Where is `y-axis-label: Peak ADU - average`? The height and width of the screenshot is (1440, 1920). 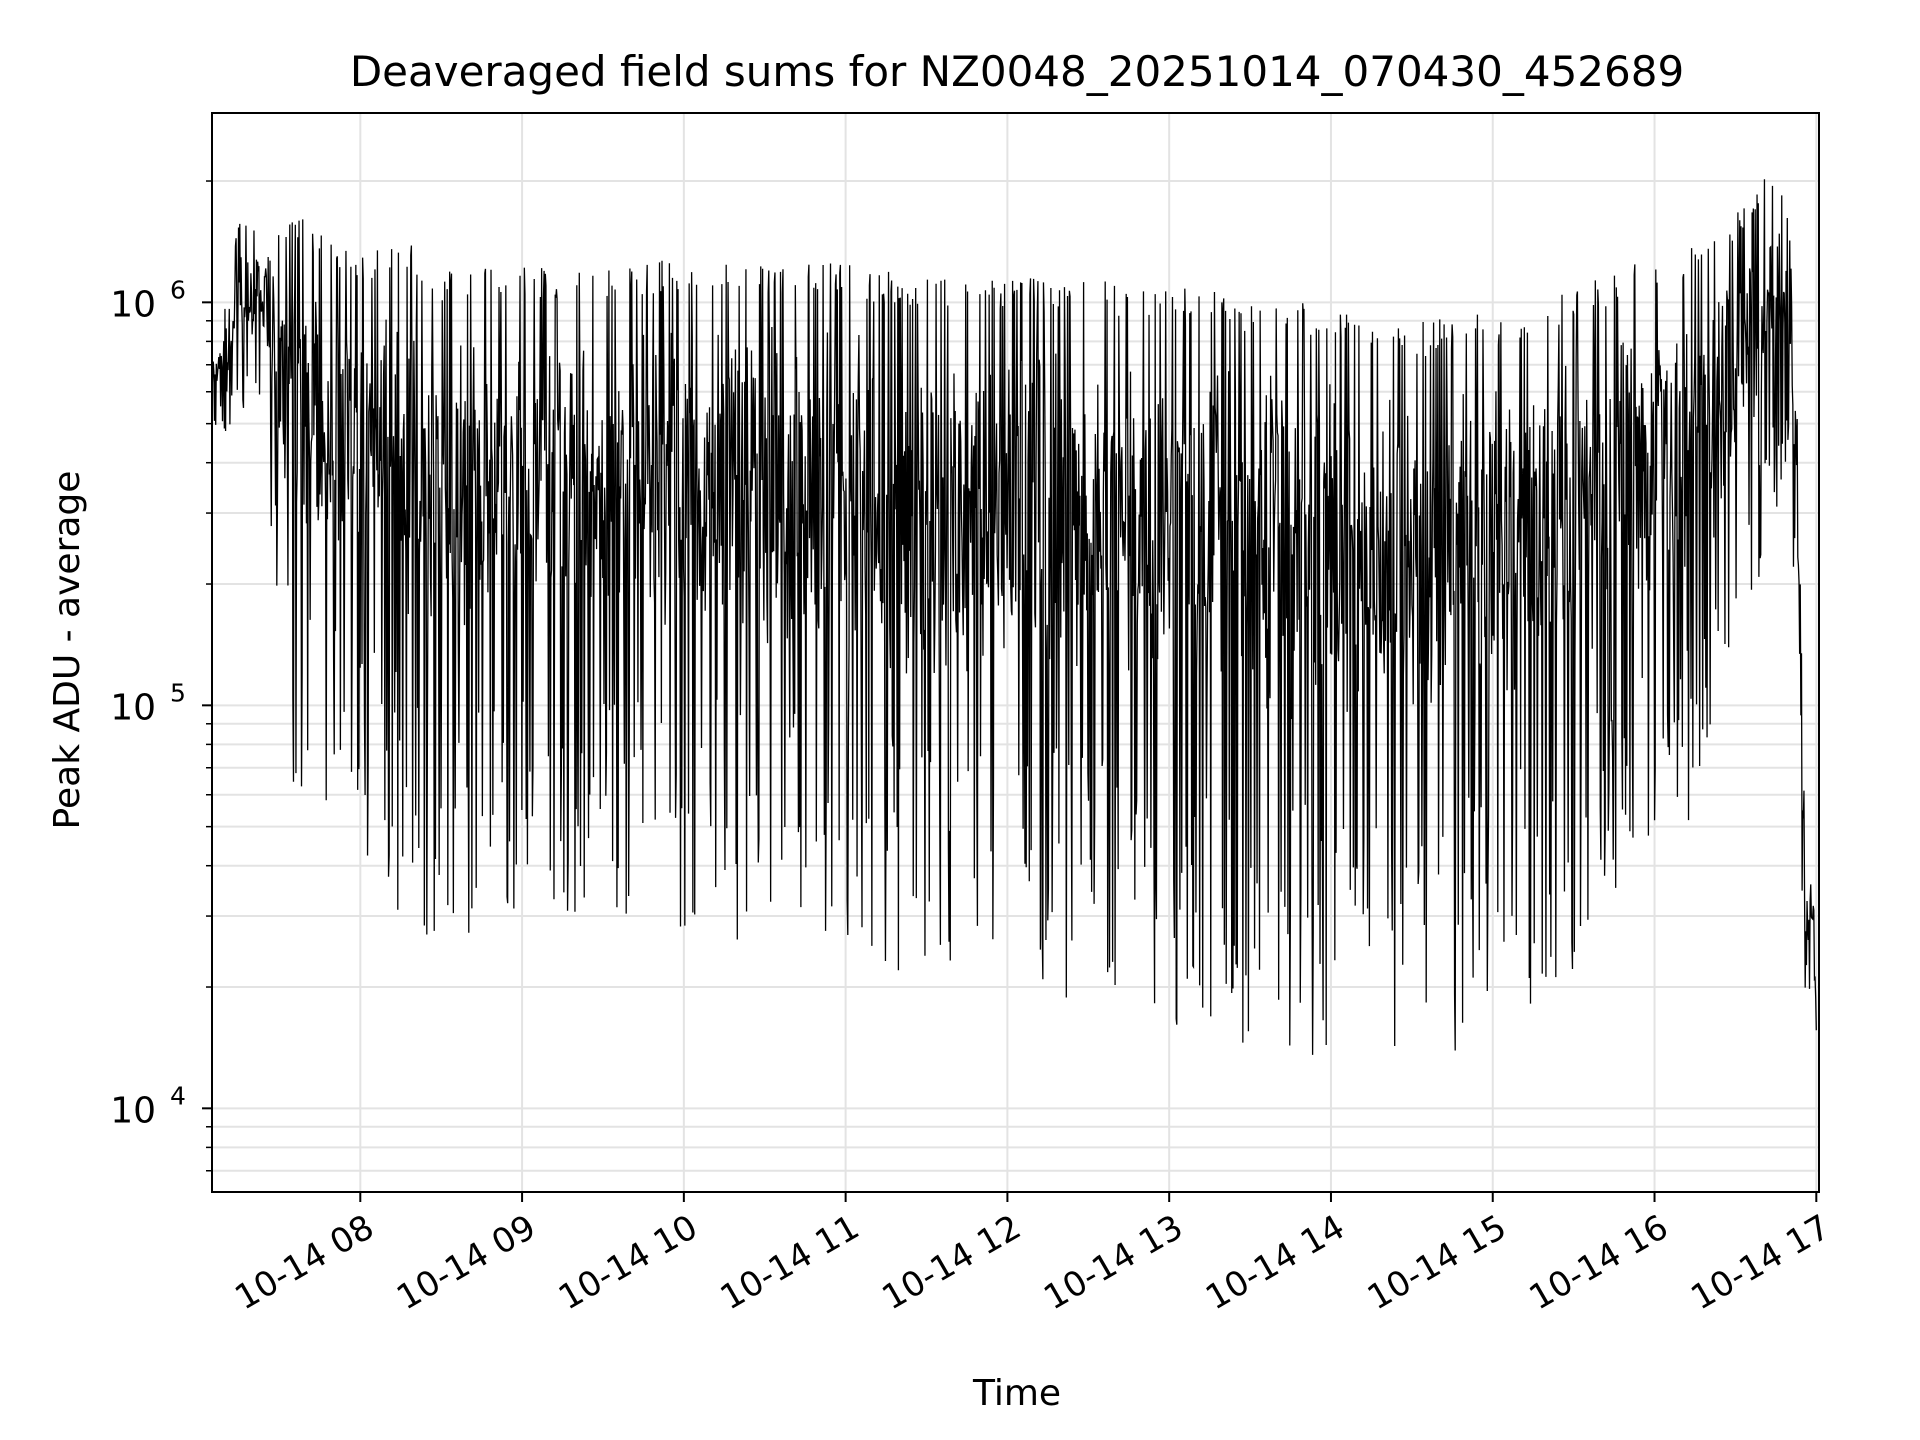 y-axis-label: Peak ADU - average is located at coordinates (67, 650).